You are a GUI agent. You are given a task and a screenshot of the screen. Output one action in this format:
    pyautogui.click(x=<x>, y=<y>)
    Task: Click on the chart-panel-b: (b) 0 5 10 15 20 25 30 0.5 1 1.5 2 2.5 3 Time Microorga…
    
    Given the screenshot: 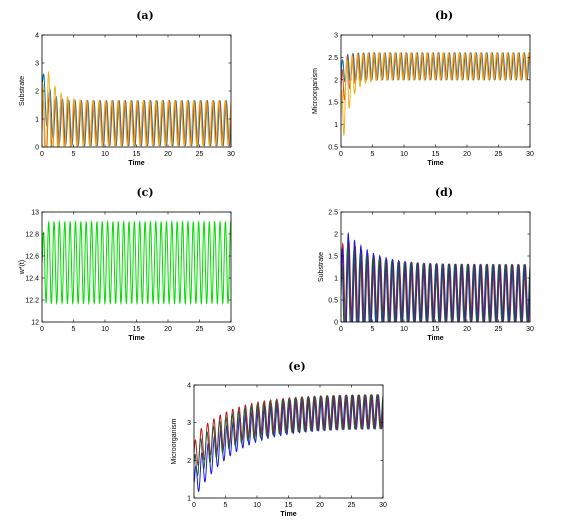 What is the action you would take?
    pyautogui.click(x=423, y=88)
    